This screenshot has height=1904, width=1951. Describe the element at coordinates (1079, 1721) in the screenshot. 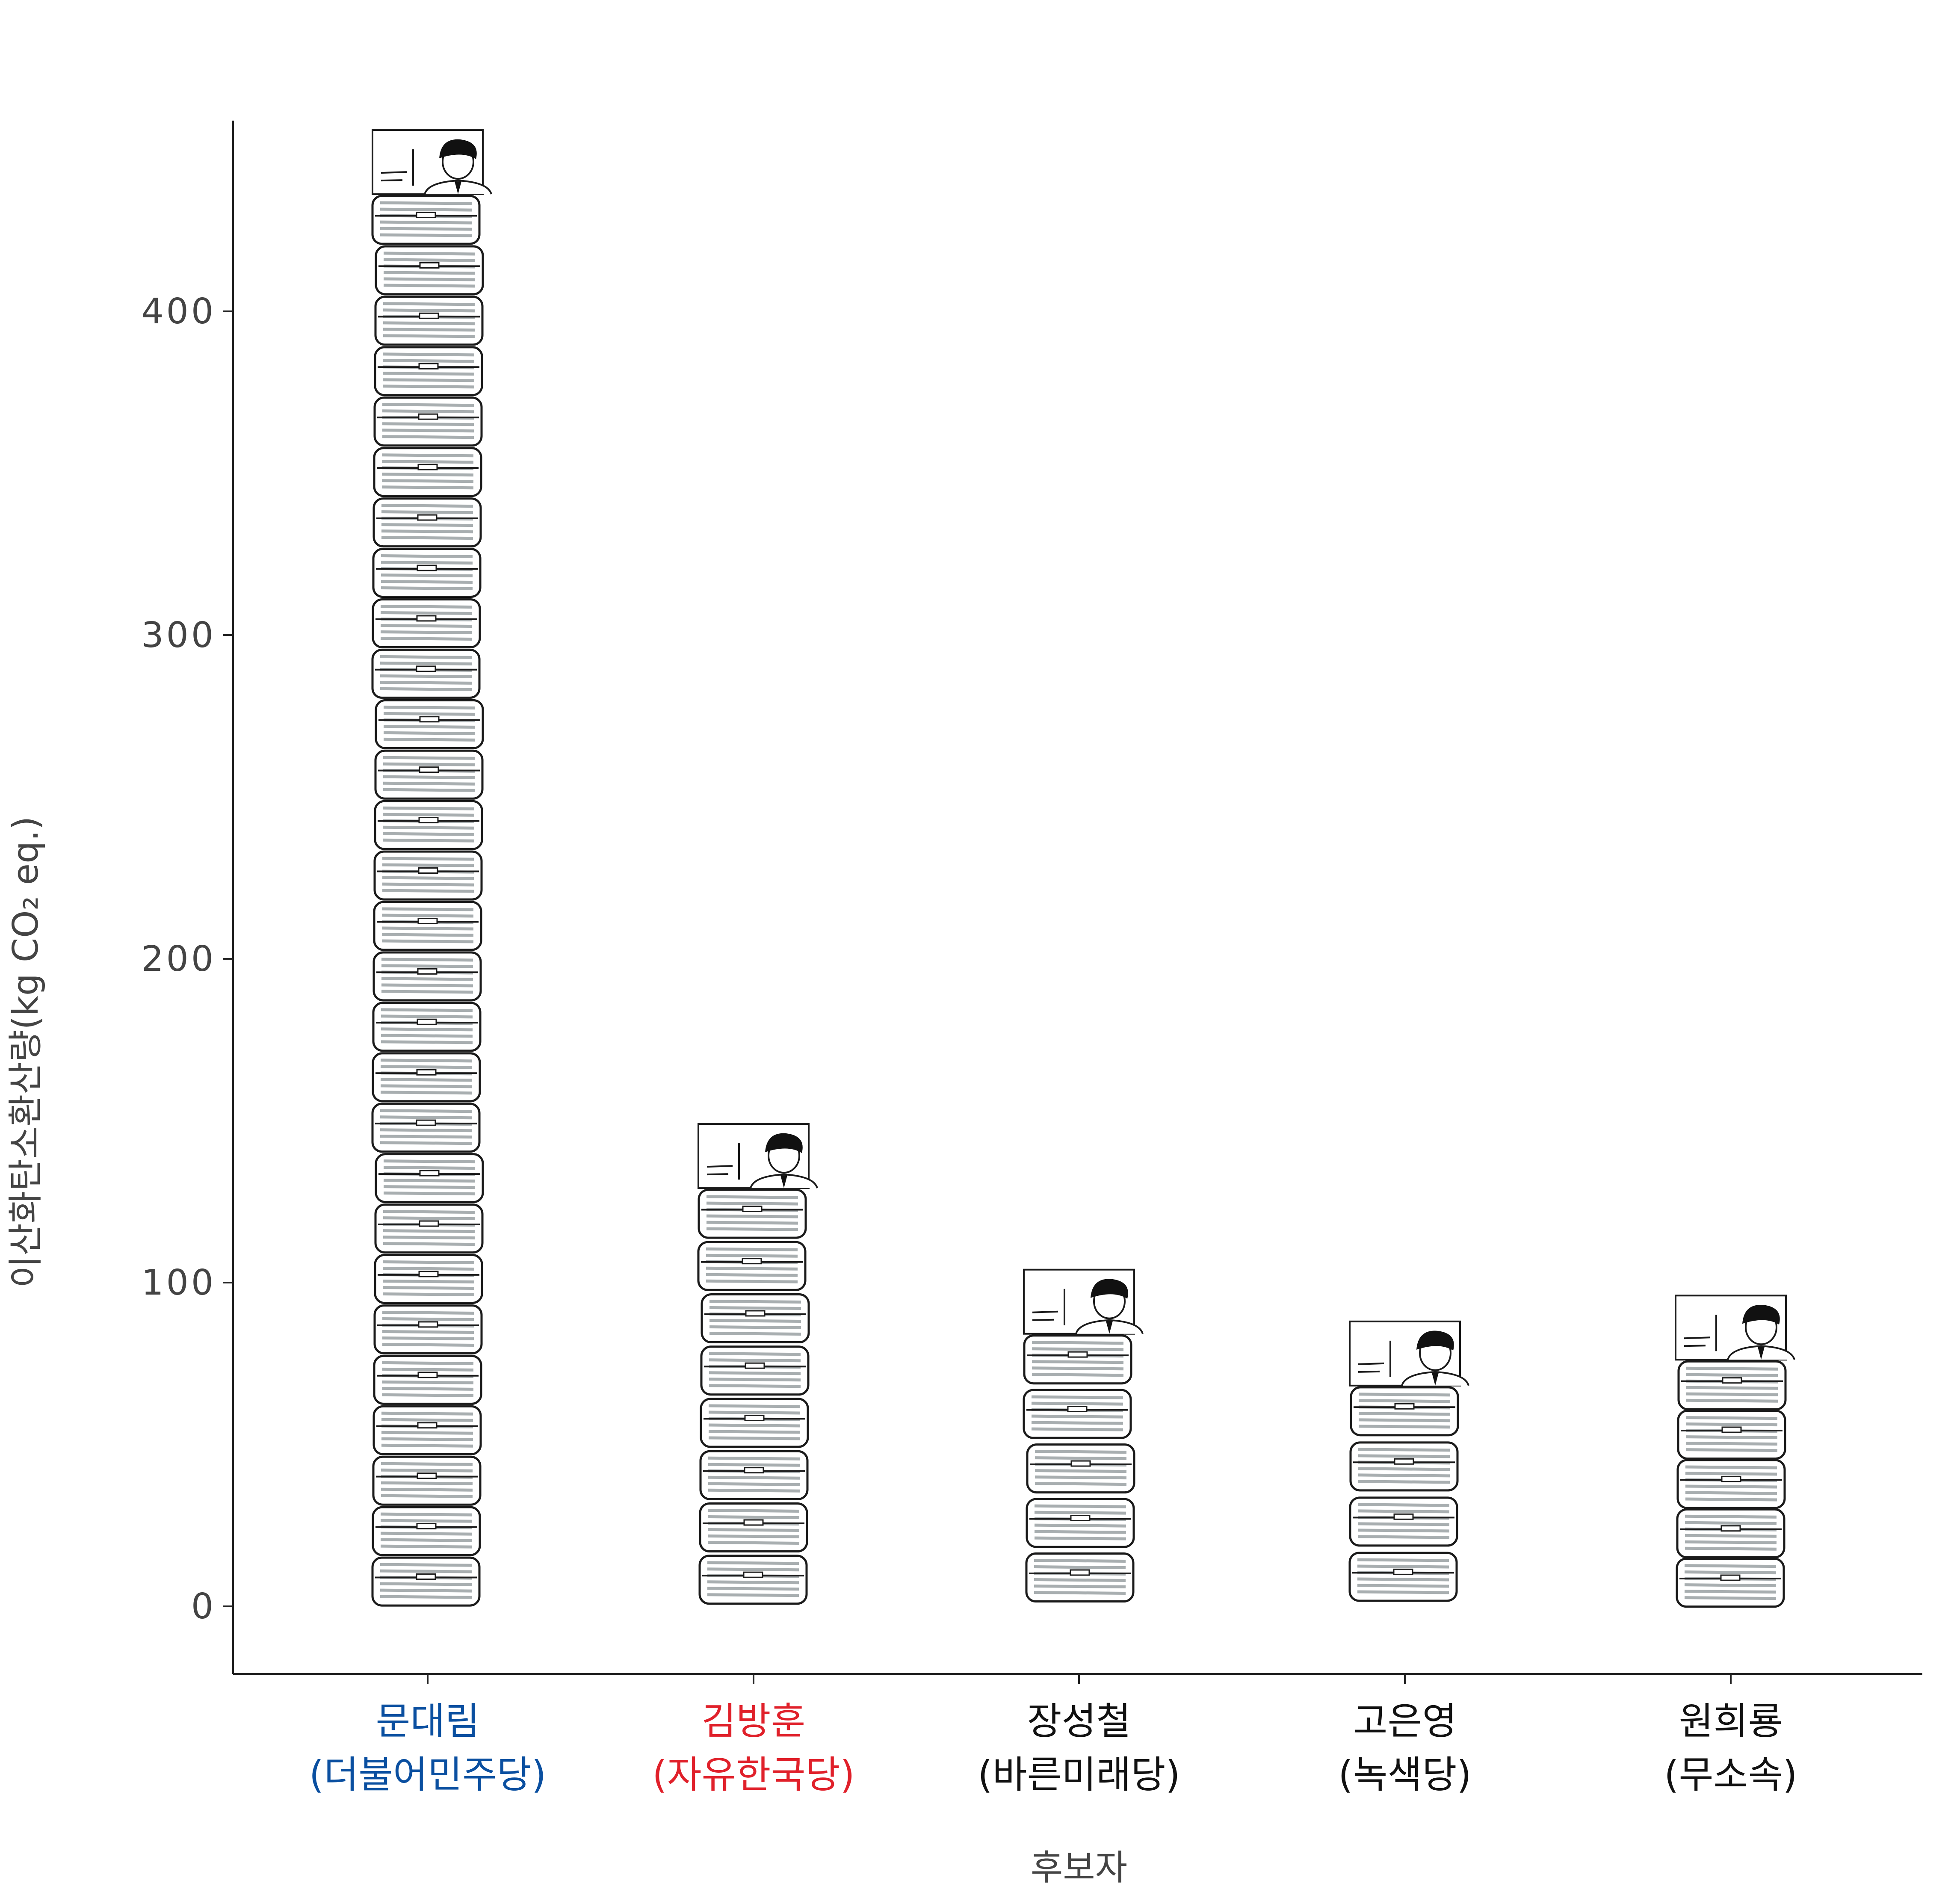

I see `category-name-label: 장성철` at that location.